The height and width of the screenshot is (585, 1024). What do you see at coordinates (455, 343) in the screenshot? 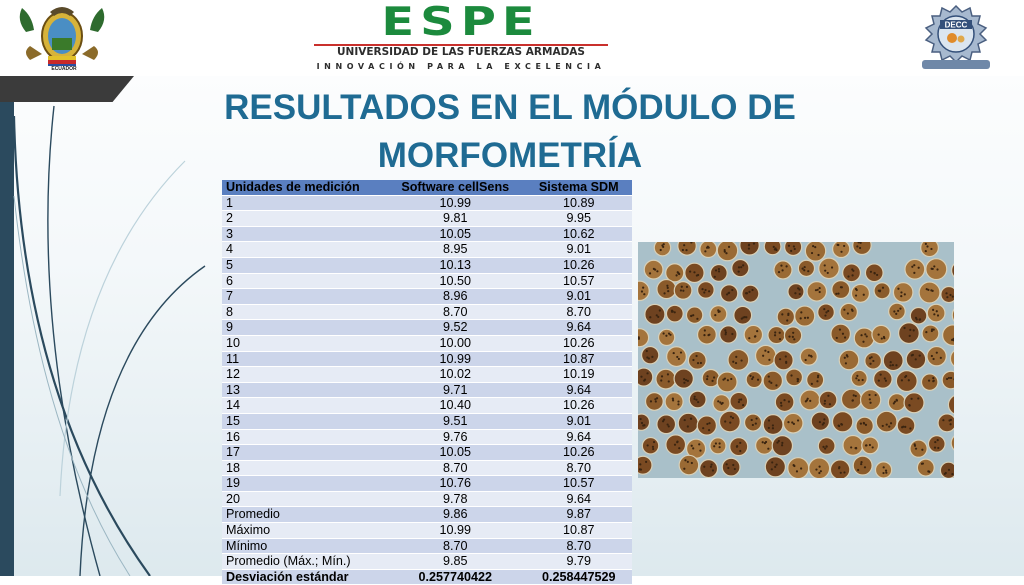
I see `table-cell-cellsens: 10.00` at bounding box center [455, 343].